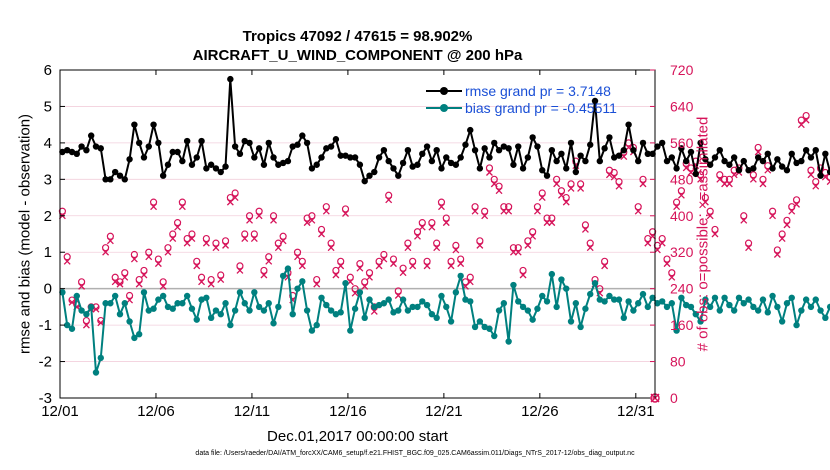 This screenshot has width=830, height=470. What do you see at coordinates (636, 411) in the screenshot?
I see `x-tick-label: 12/31` at bounding box center [636, 411].